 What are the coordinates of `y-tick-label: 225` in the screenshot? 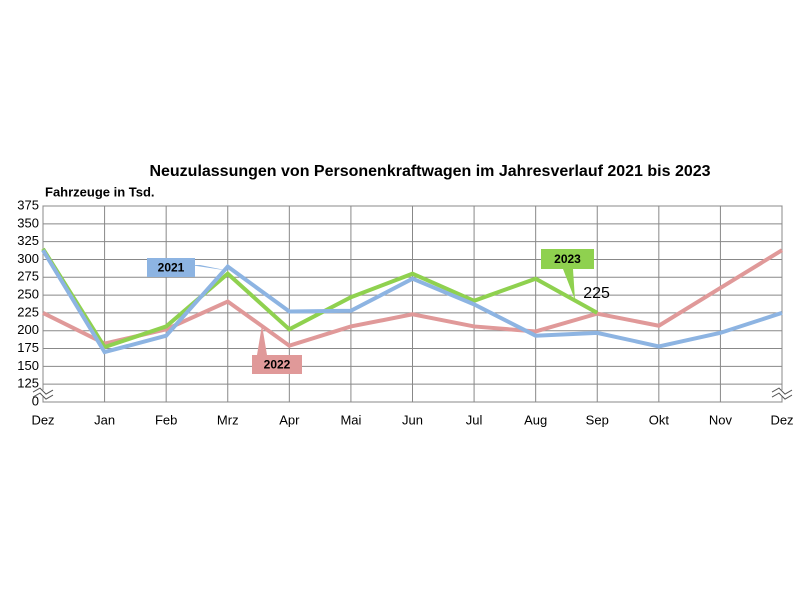 It's located at (28, 311).